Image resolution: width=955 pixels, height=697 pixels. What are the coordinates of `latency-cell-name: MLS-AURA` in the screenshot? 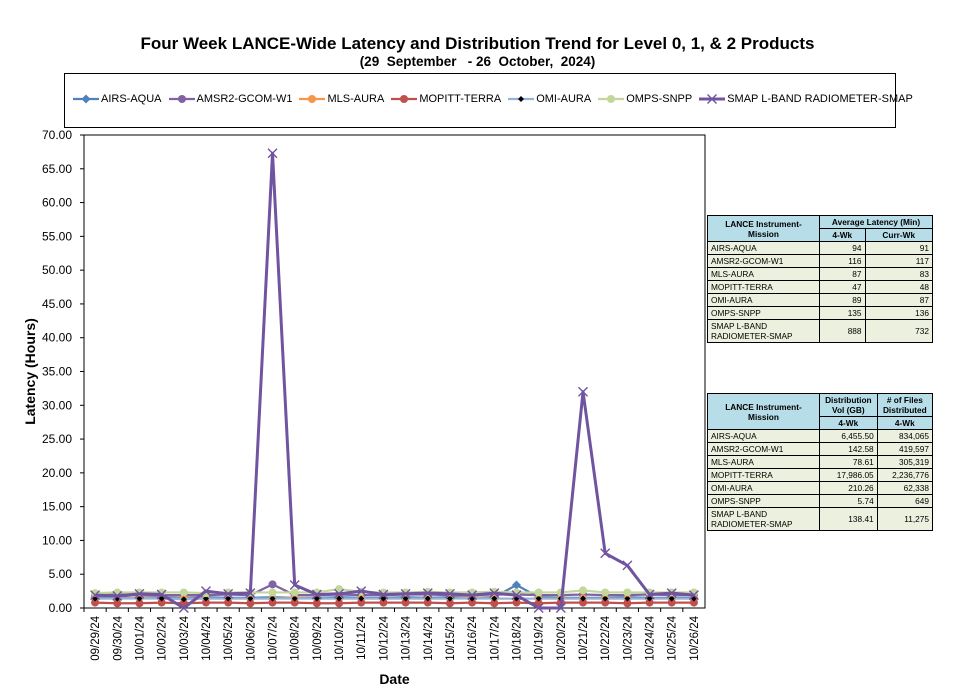 It's located at (763, 274).